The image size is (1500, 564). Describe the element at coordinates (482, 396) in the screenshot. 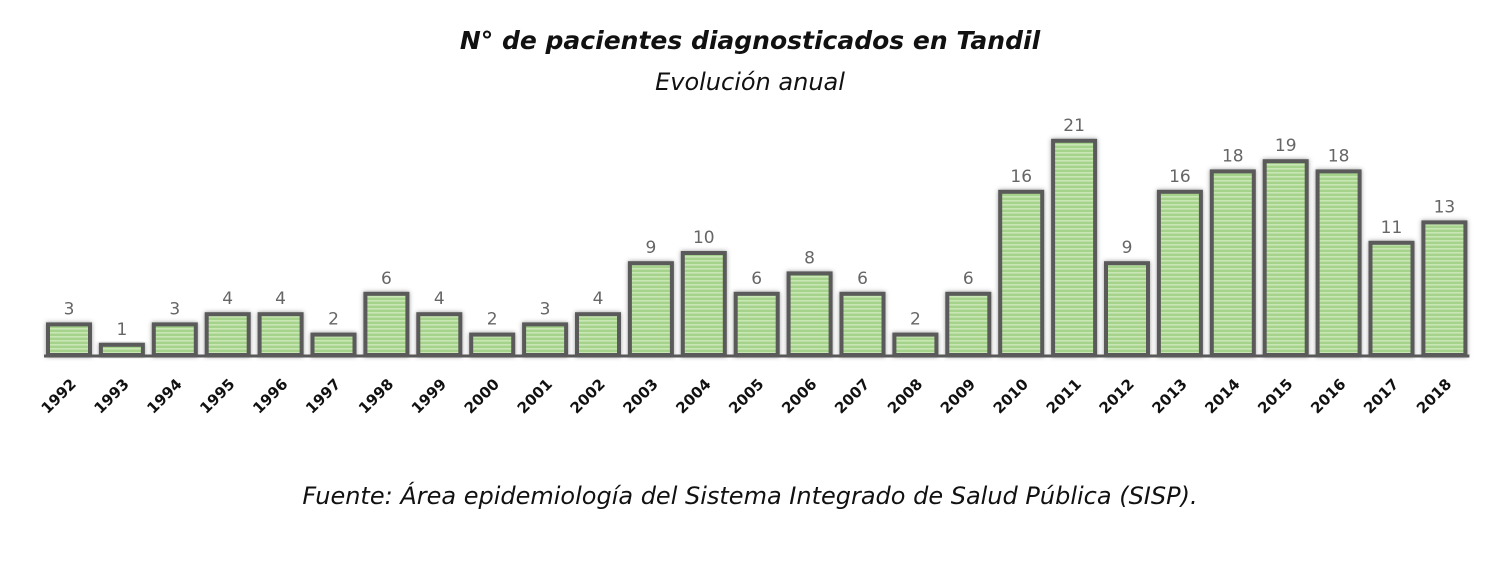

I see `tick-label-2000: 2000` at that location.